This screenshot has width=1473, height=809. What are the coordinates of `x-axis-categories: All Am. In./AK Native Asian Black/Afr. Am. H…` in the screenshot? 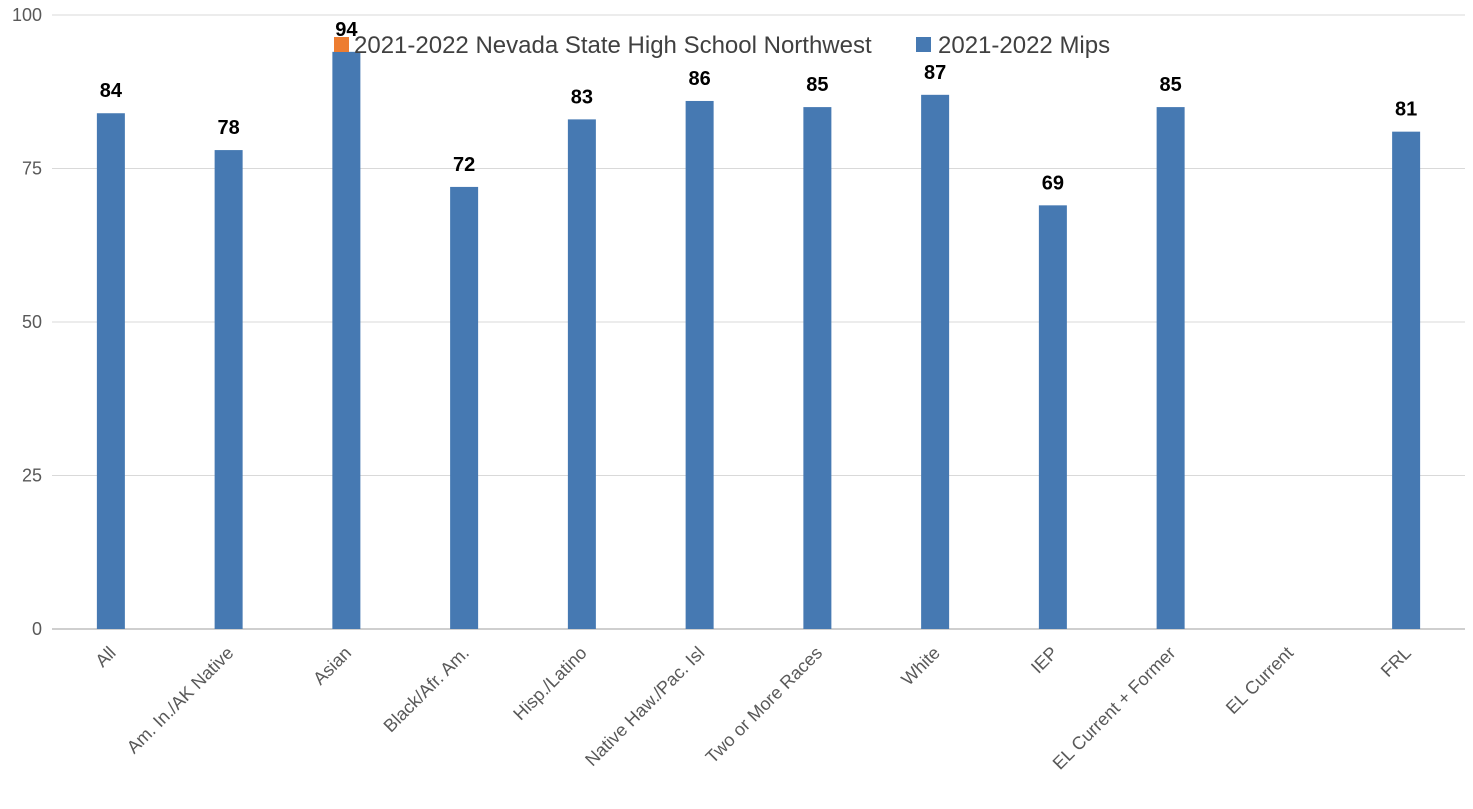 It's located at (753, 708).